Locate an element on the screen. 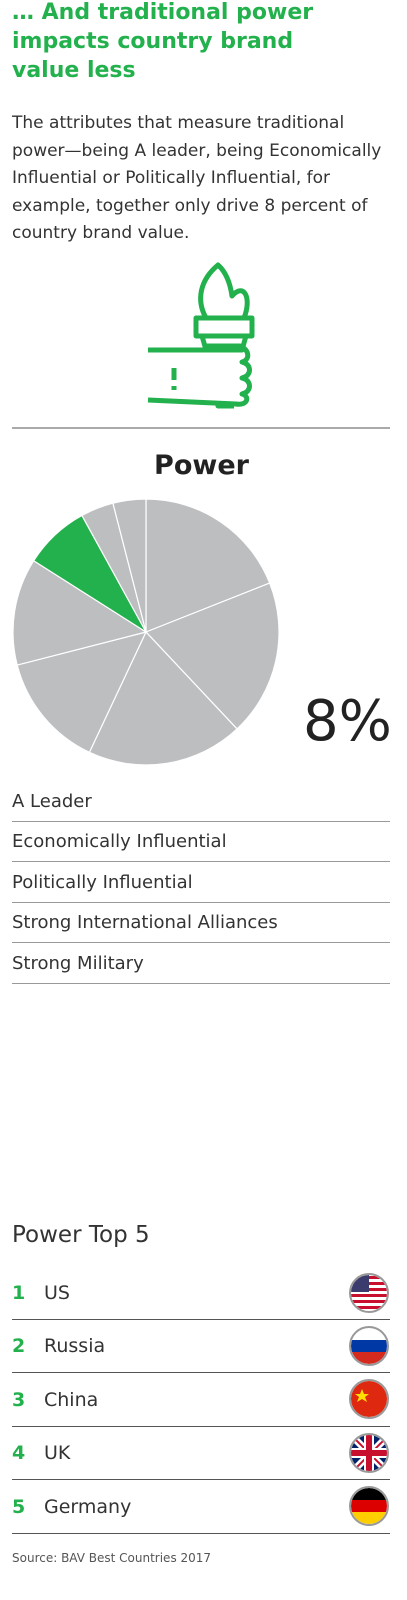 The height and width of the screenshot is (1600, 407). top5-row: 2 Russia is located at coordinates (201, 1347).